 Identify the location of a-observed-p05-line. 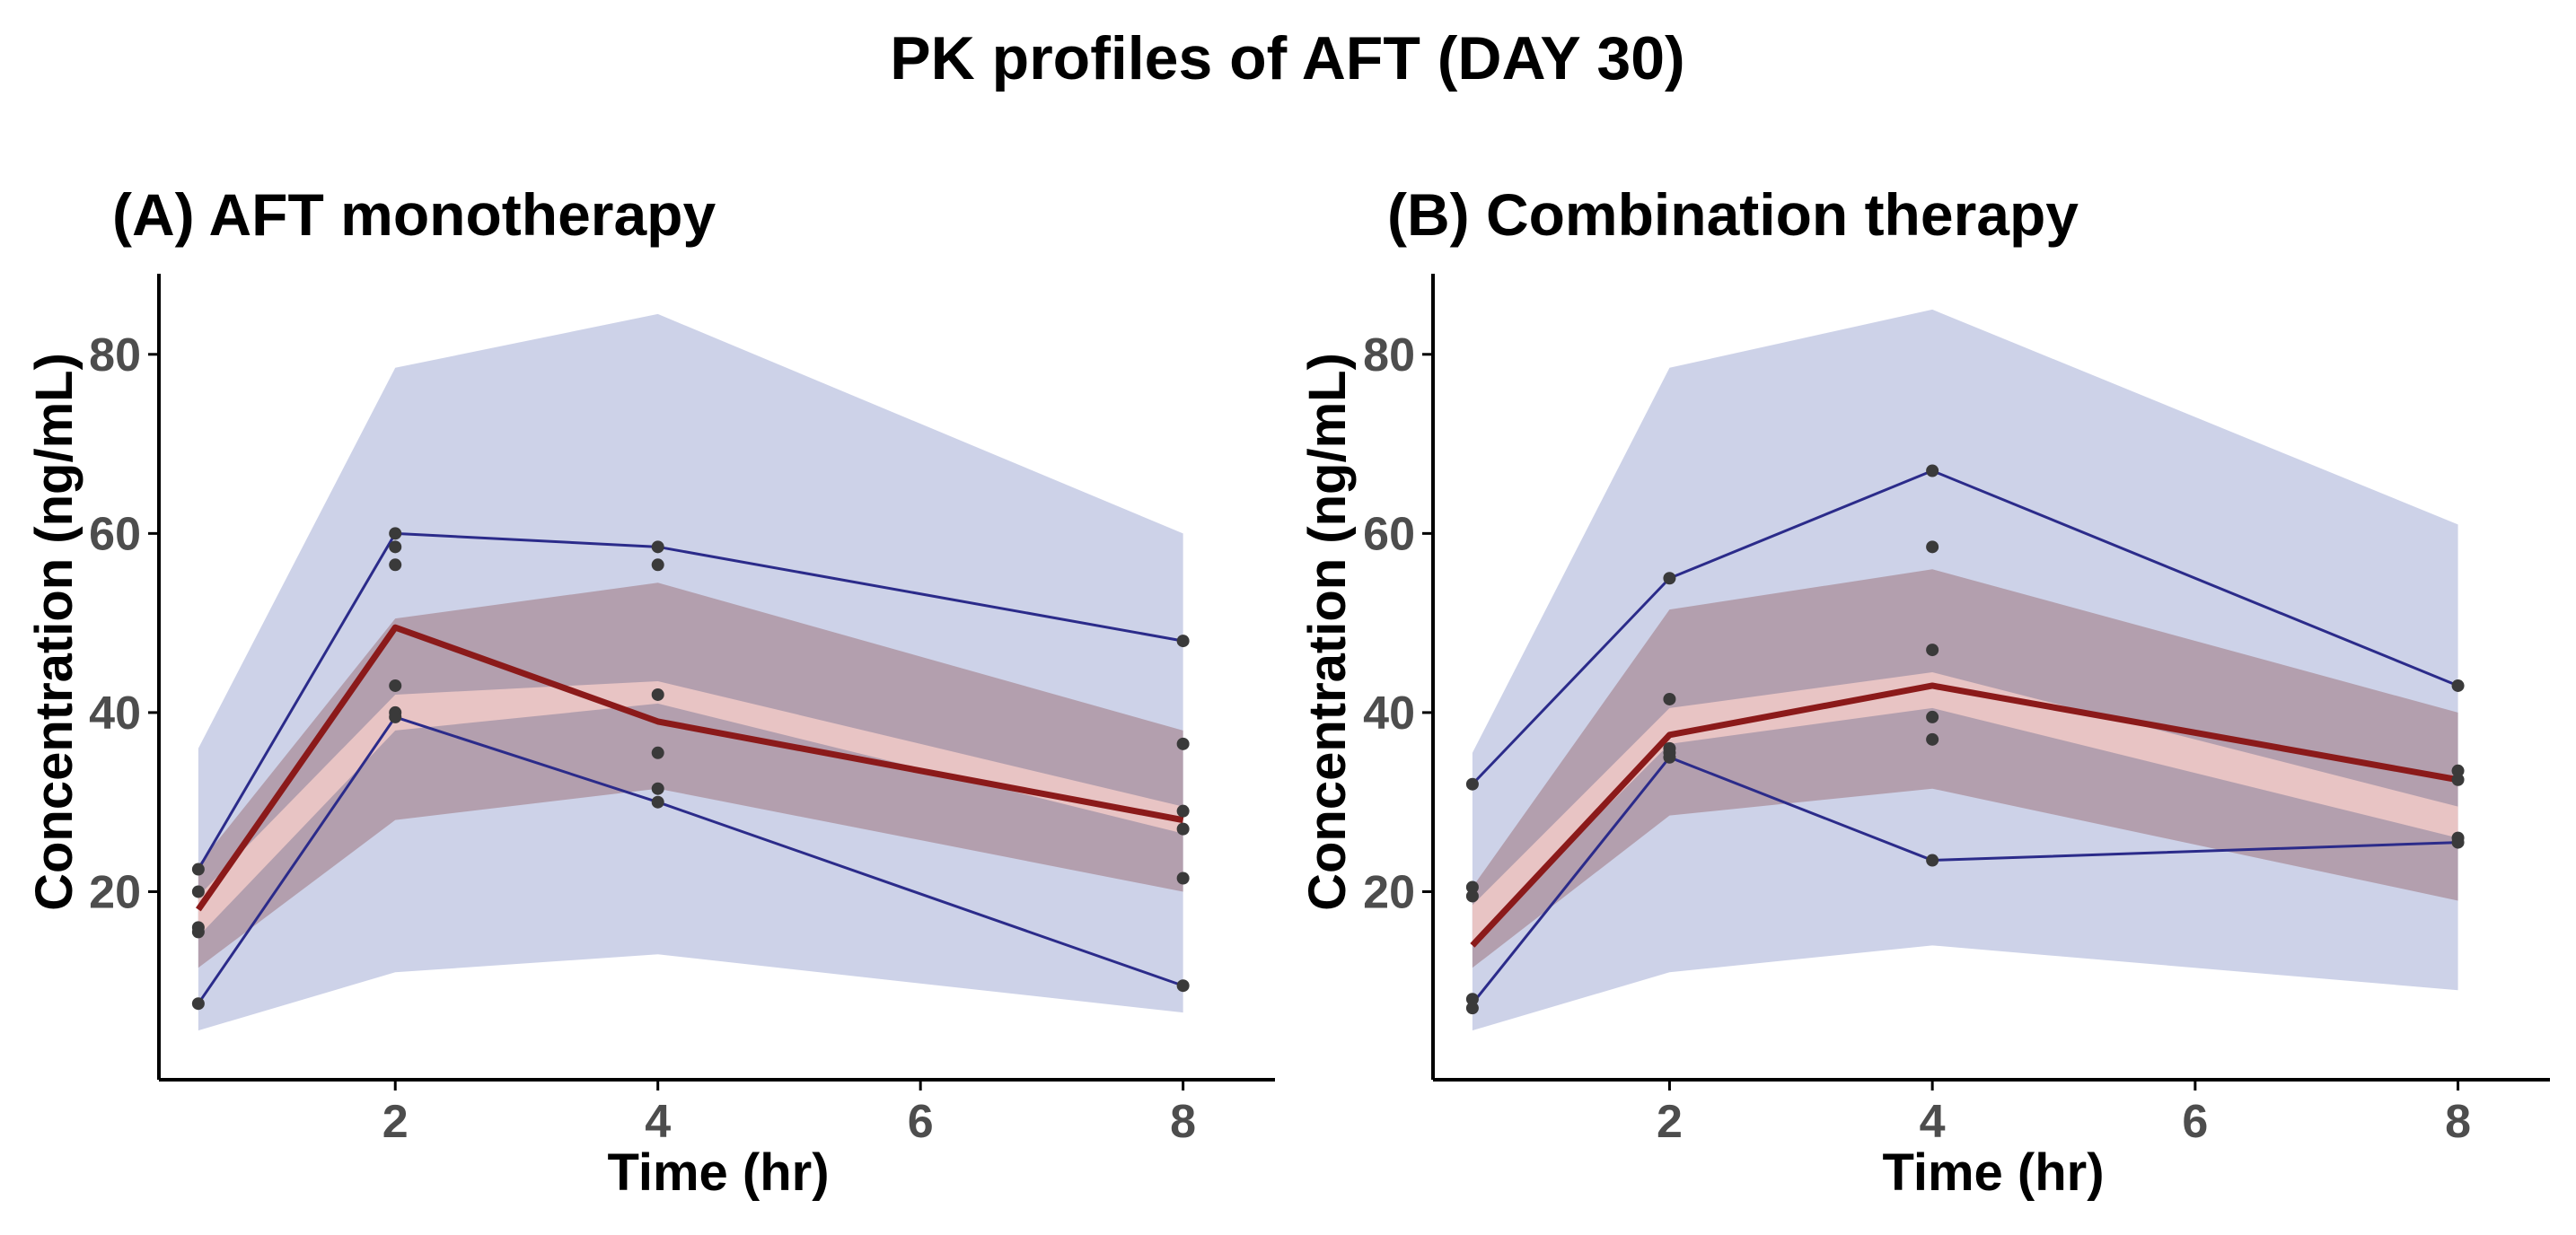
(690, 860).